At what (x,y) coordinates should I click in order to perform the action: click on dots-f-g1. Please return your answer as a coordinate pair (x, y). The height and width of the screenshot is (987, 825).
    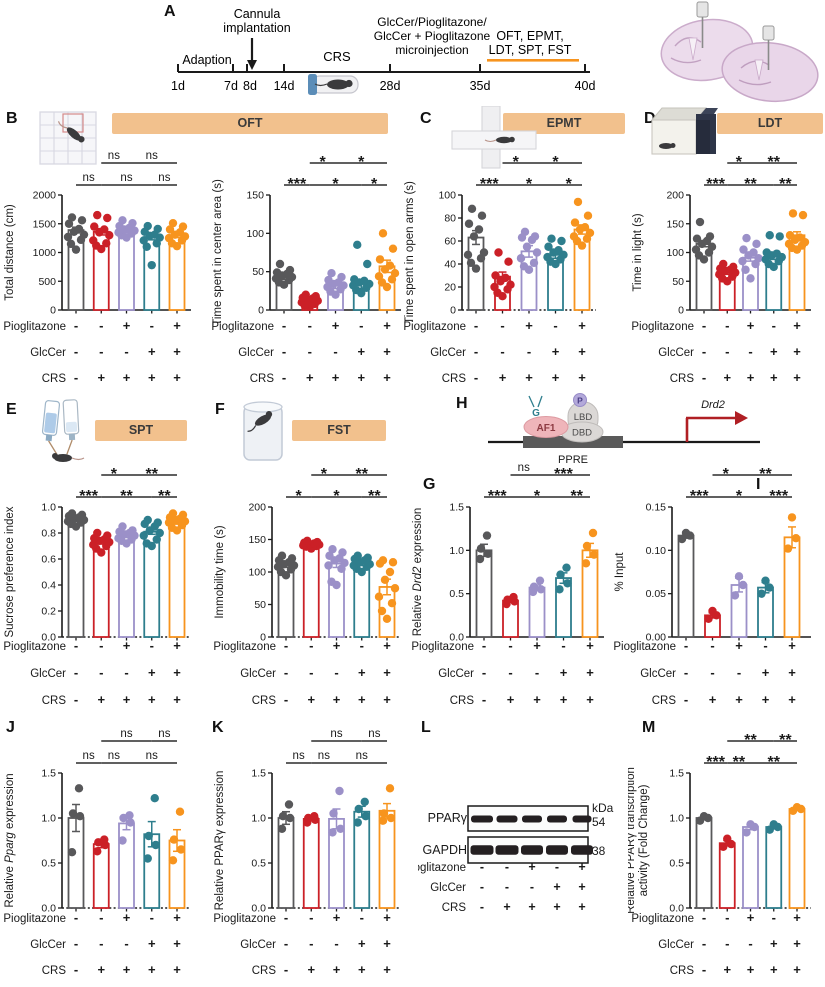
    Looking at the image, I should click on (286, 565).